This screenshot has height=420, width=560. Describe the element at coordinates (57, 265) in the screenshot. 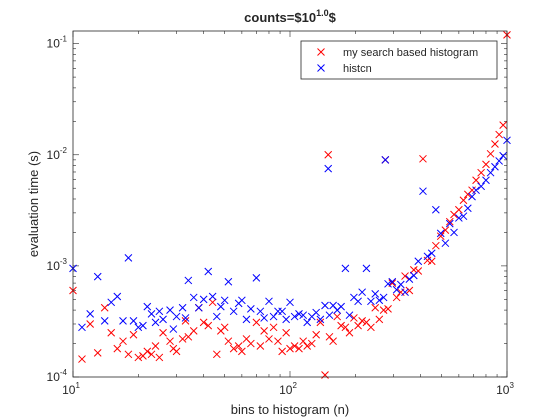

I see `y-tick-label: 10-3` at that location.